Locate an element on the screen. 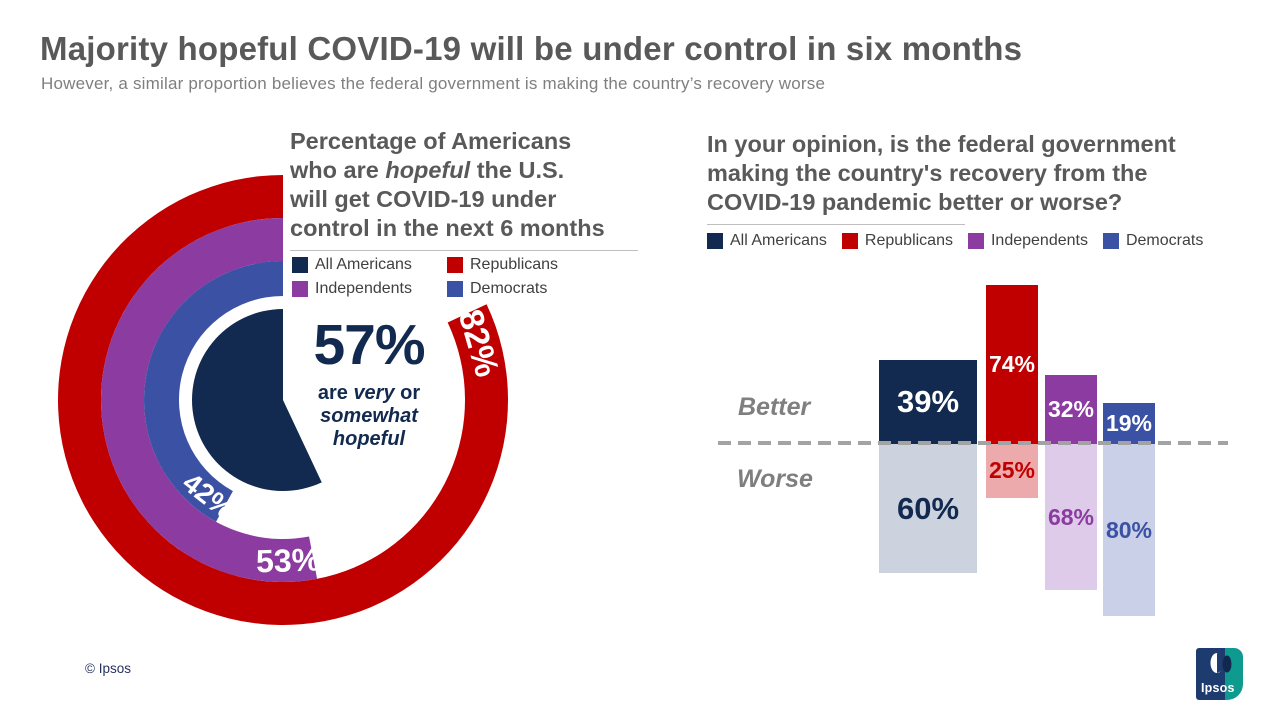  bar-title-line3: COVID-19 pandemic better or worse? is located at coordinates (915, 202).